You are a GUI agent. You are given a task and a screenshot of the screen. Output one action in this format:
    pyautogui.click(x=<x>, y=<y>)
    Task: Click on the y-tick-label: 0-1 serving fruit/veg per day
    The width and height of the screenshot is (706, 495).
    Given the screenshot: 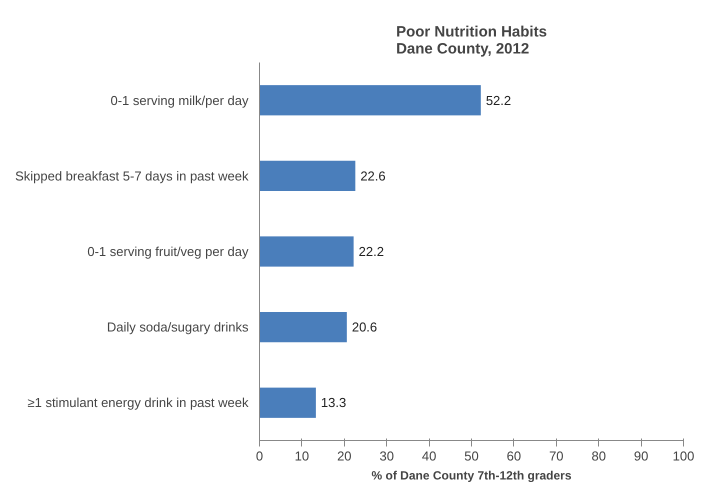 What is the action you would take?
    pyautogui.click(x=168, y=251)
    